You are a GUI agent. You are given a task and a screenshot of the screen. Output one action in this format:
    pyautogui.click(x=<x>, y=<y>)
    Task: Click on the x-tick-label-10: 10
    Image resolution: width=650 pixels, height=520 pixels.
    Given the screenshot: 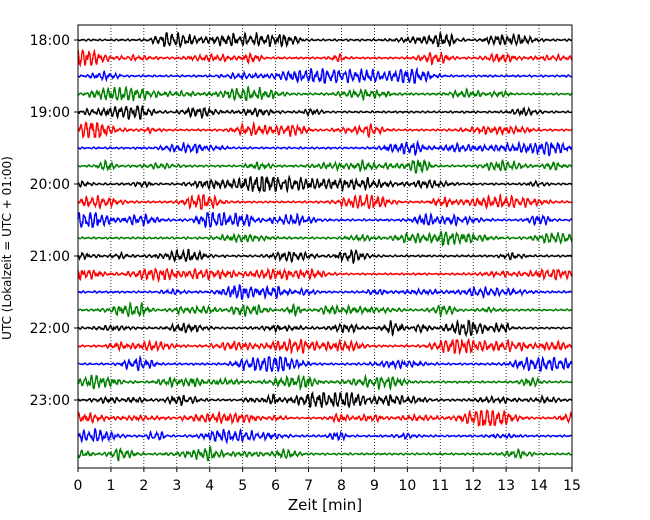 What is the action you would take?
    pyautogui.click(x=407, y=486)
    